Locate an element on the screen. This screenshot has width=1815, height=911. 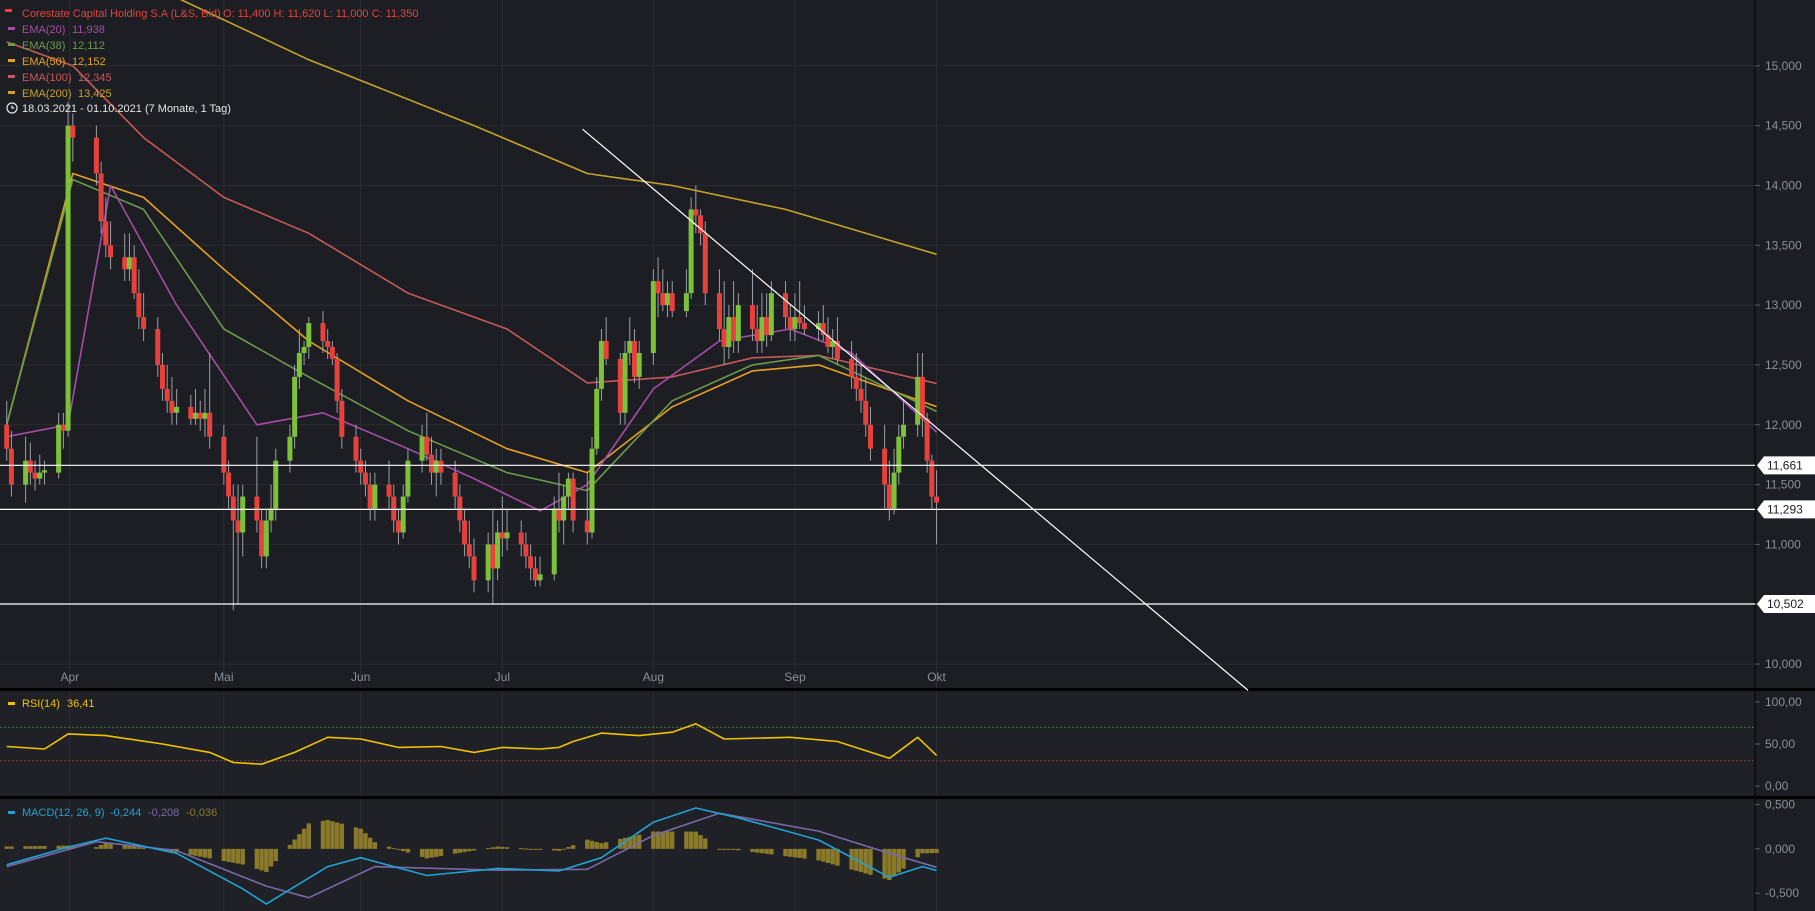
x-tick-label: Mai is located at coordinates (223, 677).